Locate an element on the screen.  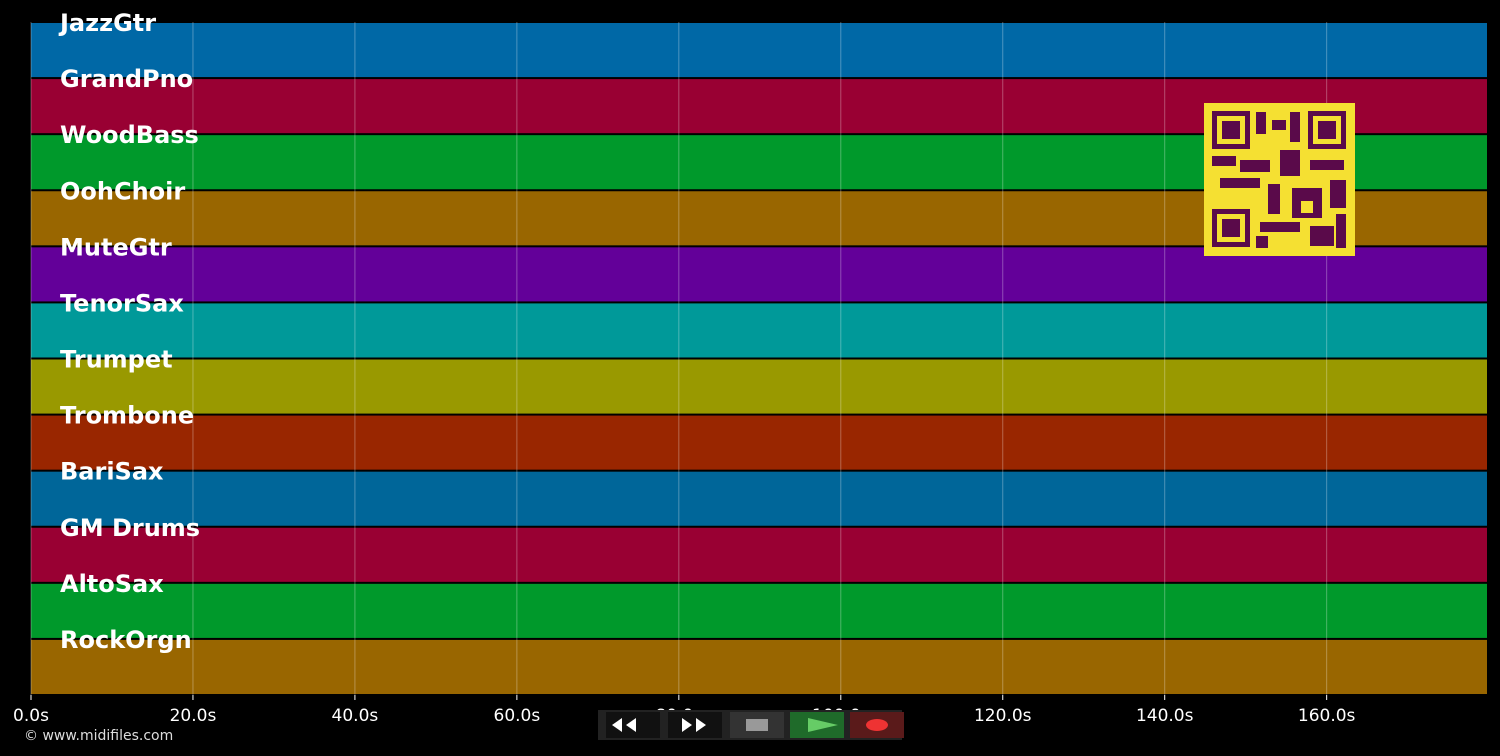
track-name: MuteGtr is located at coordinates (116, 247).